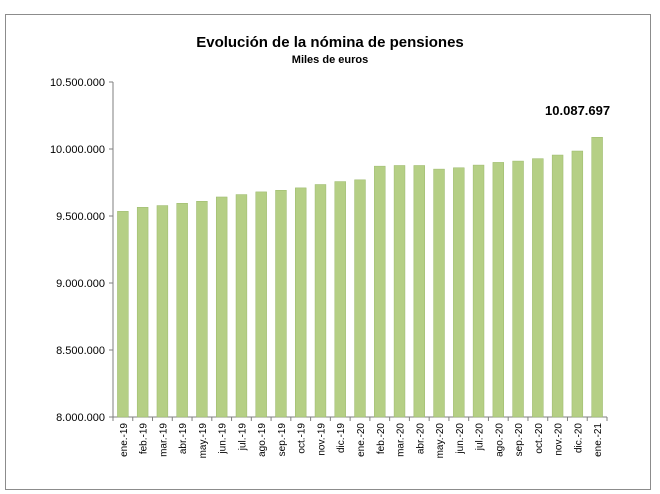 Image resolution: width=660 pixels, height=494 pixels. Describe the element at coordinates (302, 438) in the screenshot. I see `x-tick-label: oct.-19` at that location.